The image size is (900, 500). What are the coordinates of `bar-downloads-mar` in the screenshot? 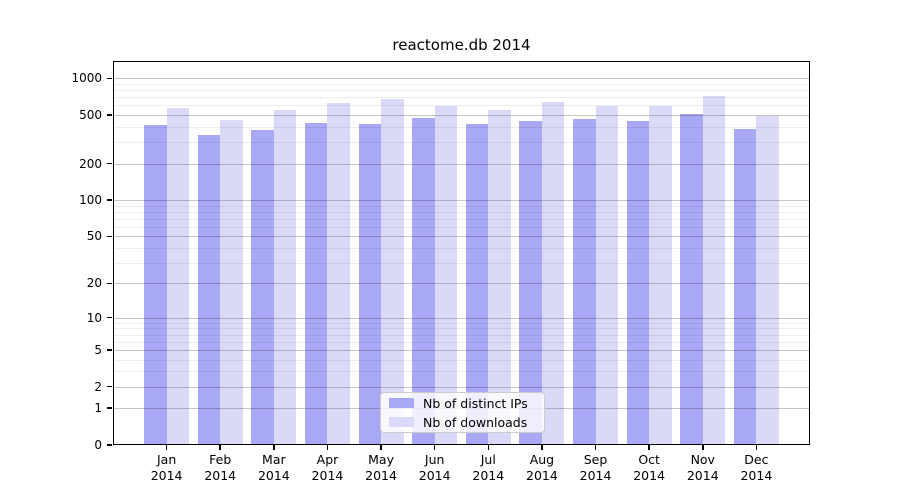 It's located at (285, 277).